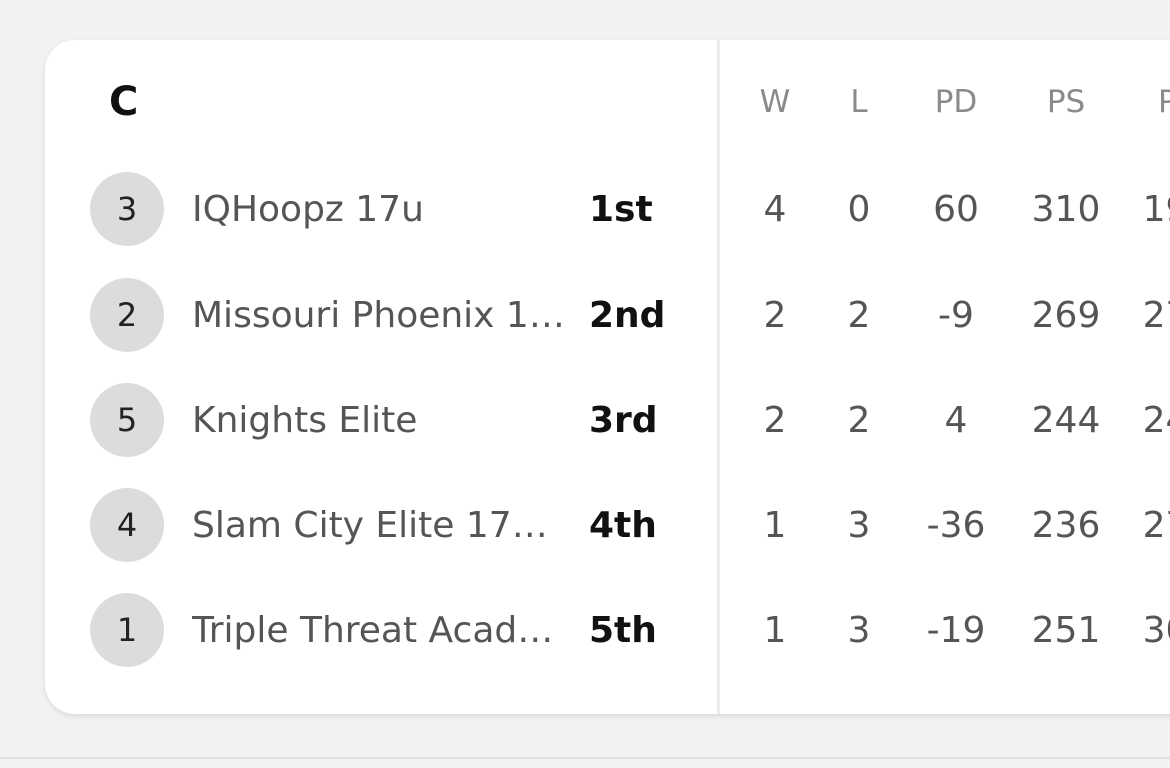 The width and height of the screenshot is (1170, 768). What do you see at coordinates (775, 209) in the screenshot?
I see `stat-wins: 4` at bounding box center [775, 209].